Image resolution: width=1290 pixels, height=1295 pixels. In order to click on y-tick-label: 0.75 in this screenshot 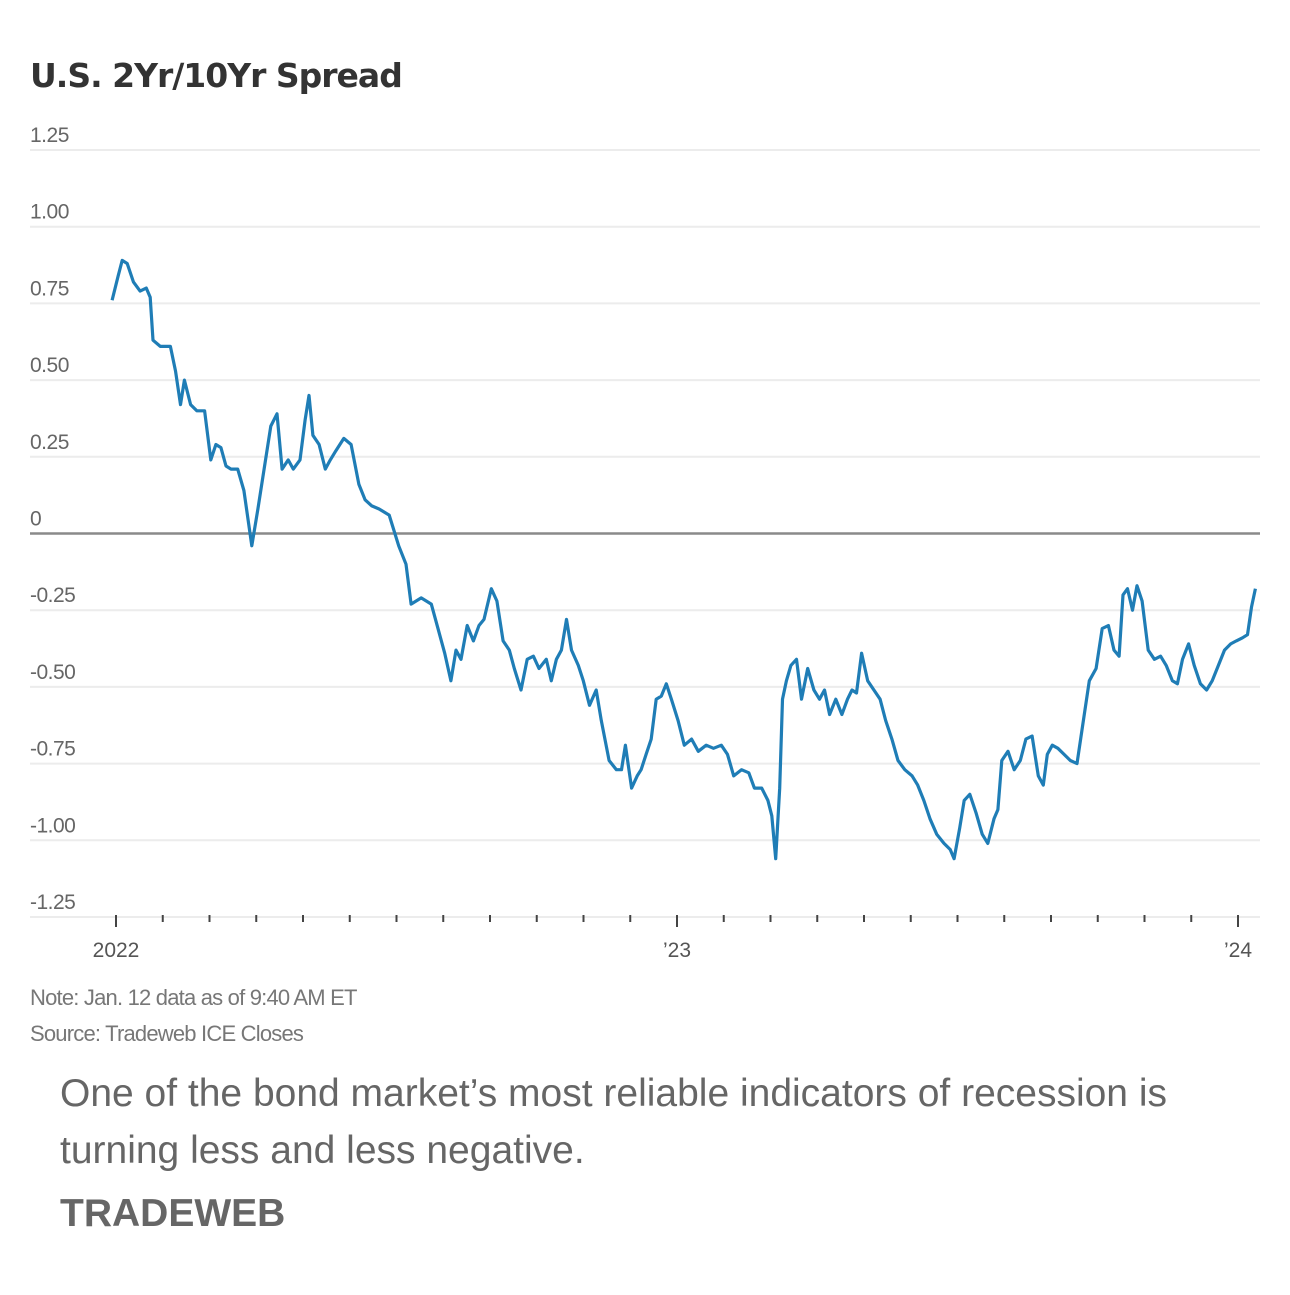, I will do `click(49, 288)`.